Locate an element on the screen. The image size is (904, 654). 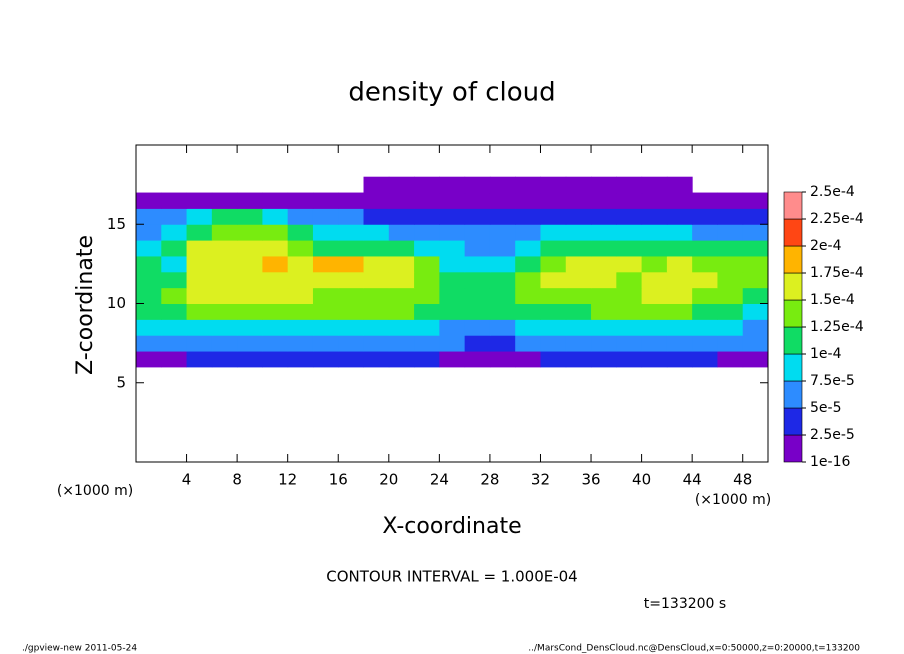
colorbar-label: 2.25e-4 is located at coordinates (837, 219).